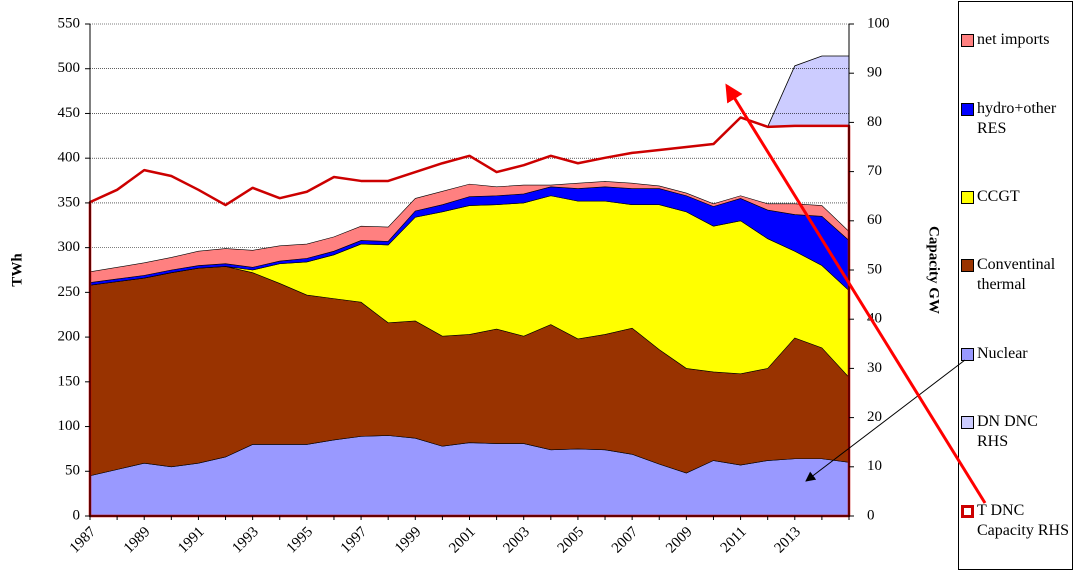 This screenshot has height=578, width=1081. I want to click on legend-item: net imports, so click(1016, 40).